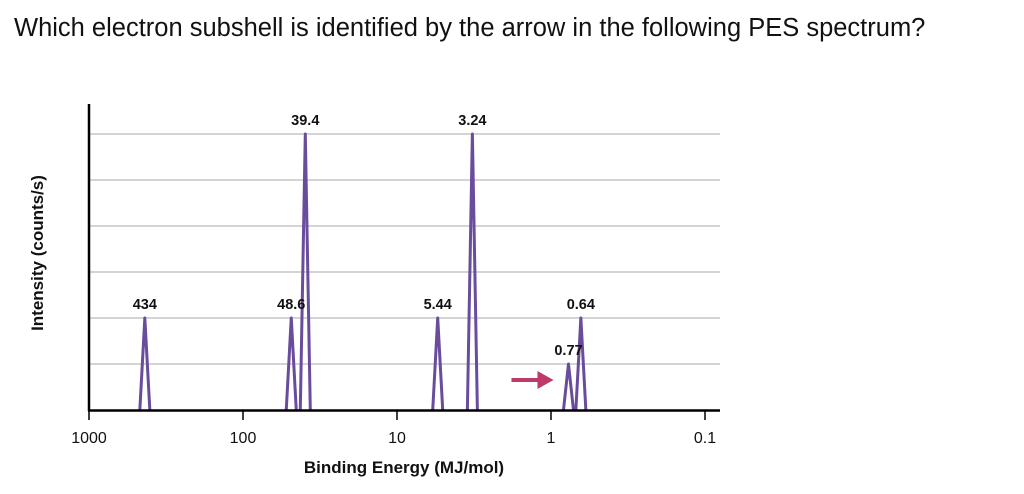 This screenshot has width=1024, height=494. I want to click on peak-3.24, so click(472, 271).